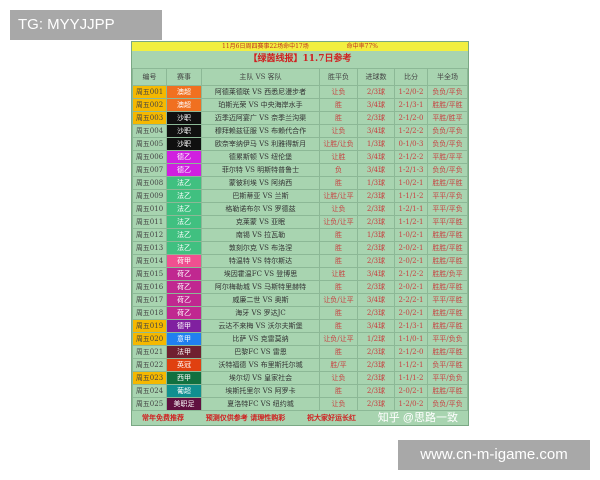  Describe the element at coordinates (411, 170) in the screenshot. I see `score-pick: 1-2/1-3` at that location.